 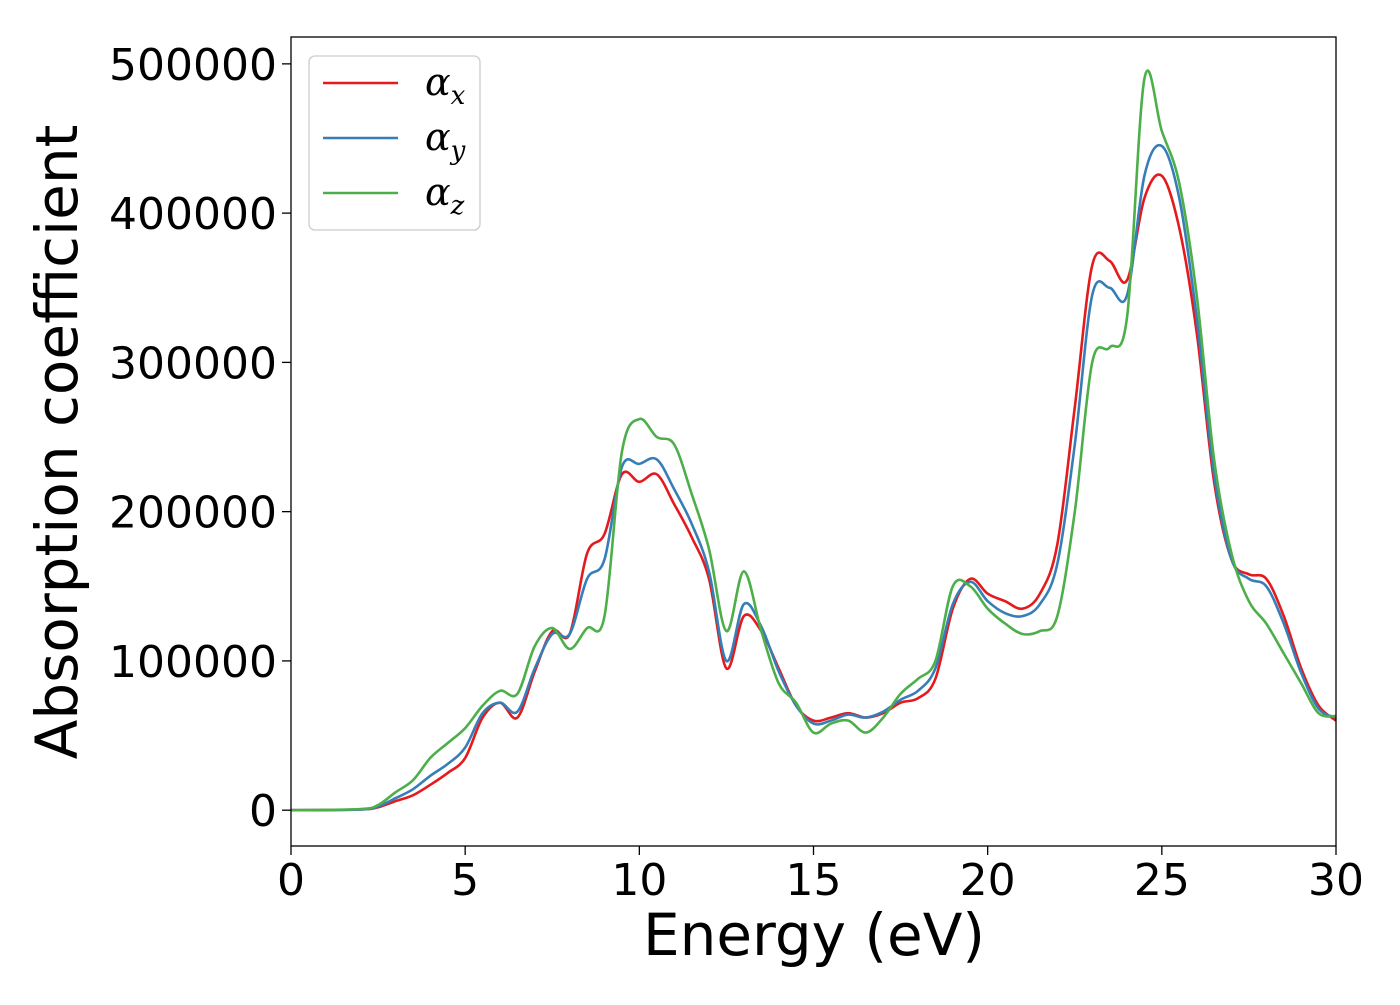 What do you see at coordinates (1162, 880) in the screenshot?
I see `x-tick-label: 25` at bounding box center [1162, 880].